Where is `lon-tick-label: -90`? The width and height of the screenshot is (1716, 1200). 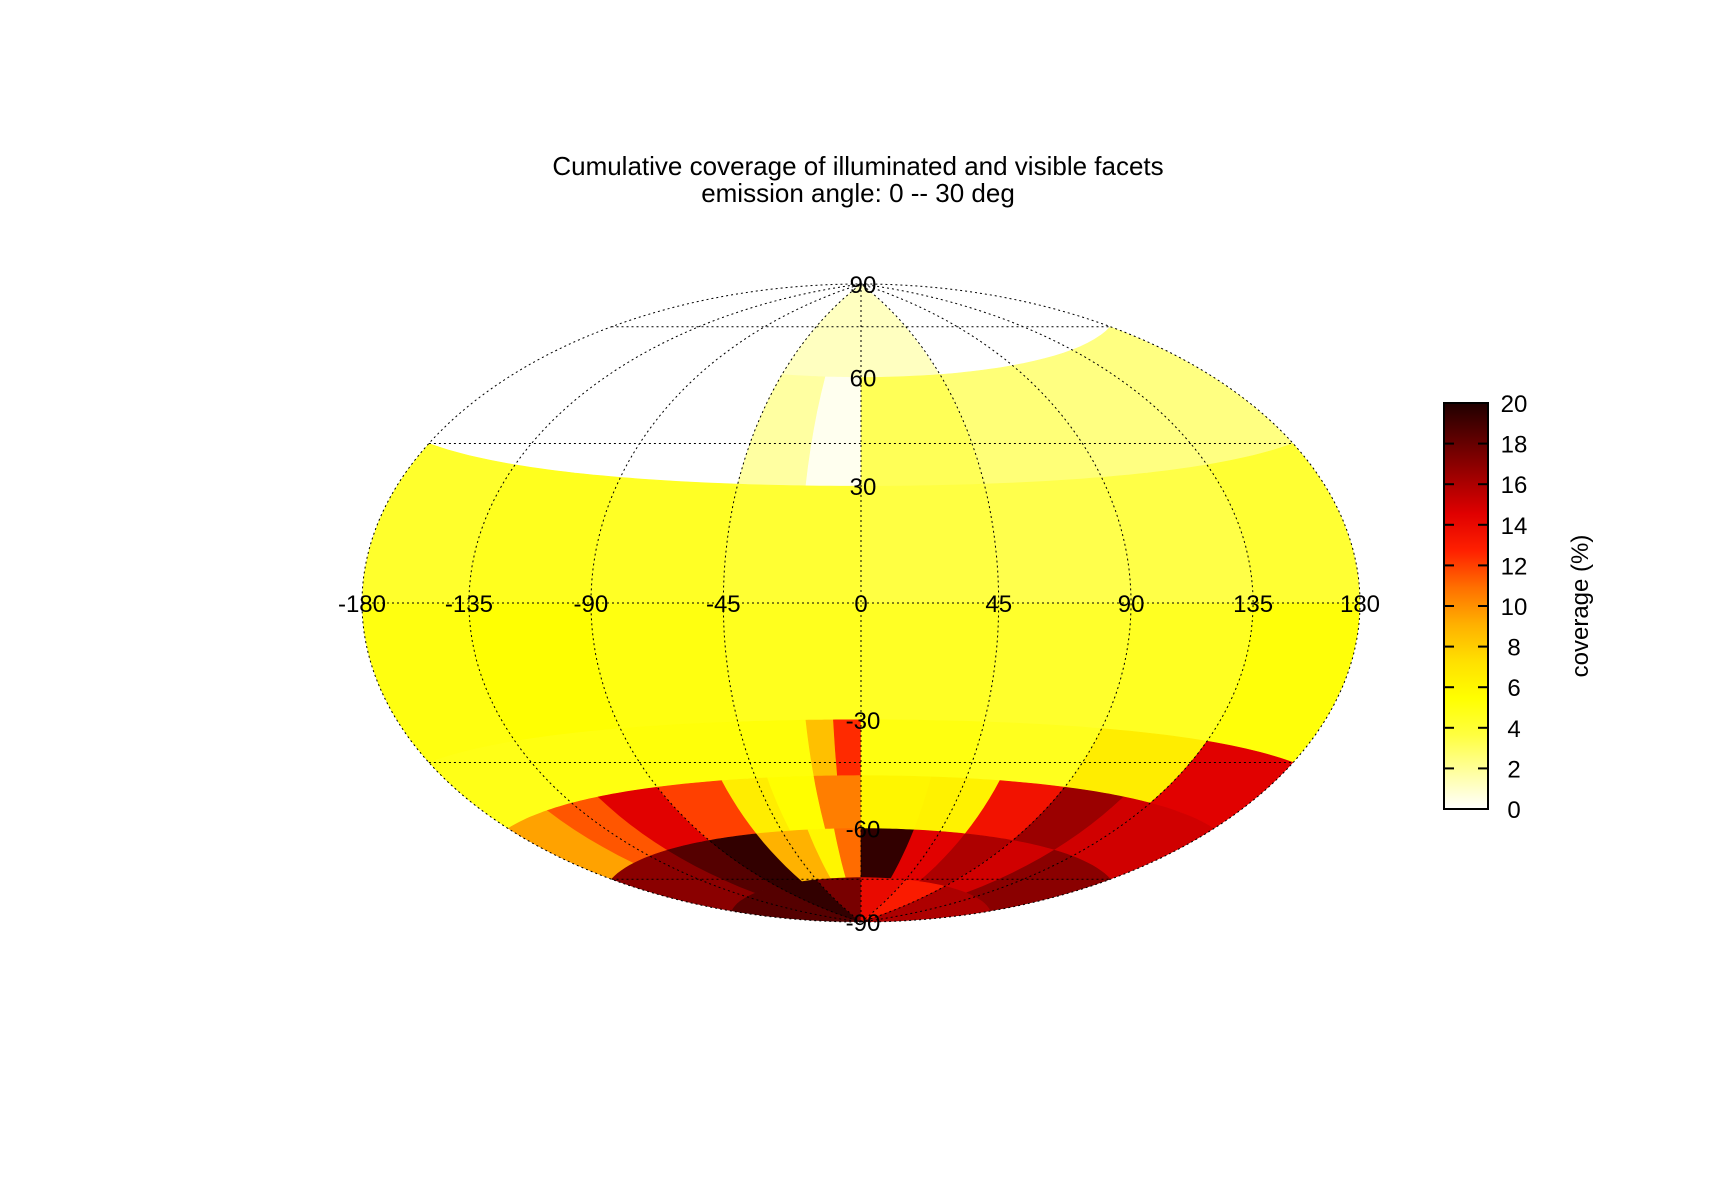 lon-tick-label: -90 is located at coordinates (591, 604).